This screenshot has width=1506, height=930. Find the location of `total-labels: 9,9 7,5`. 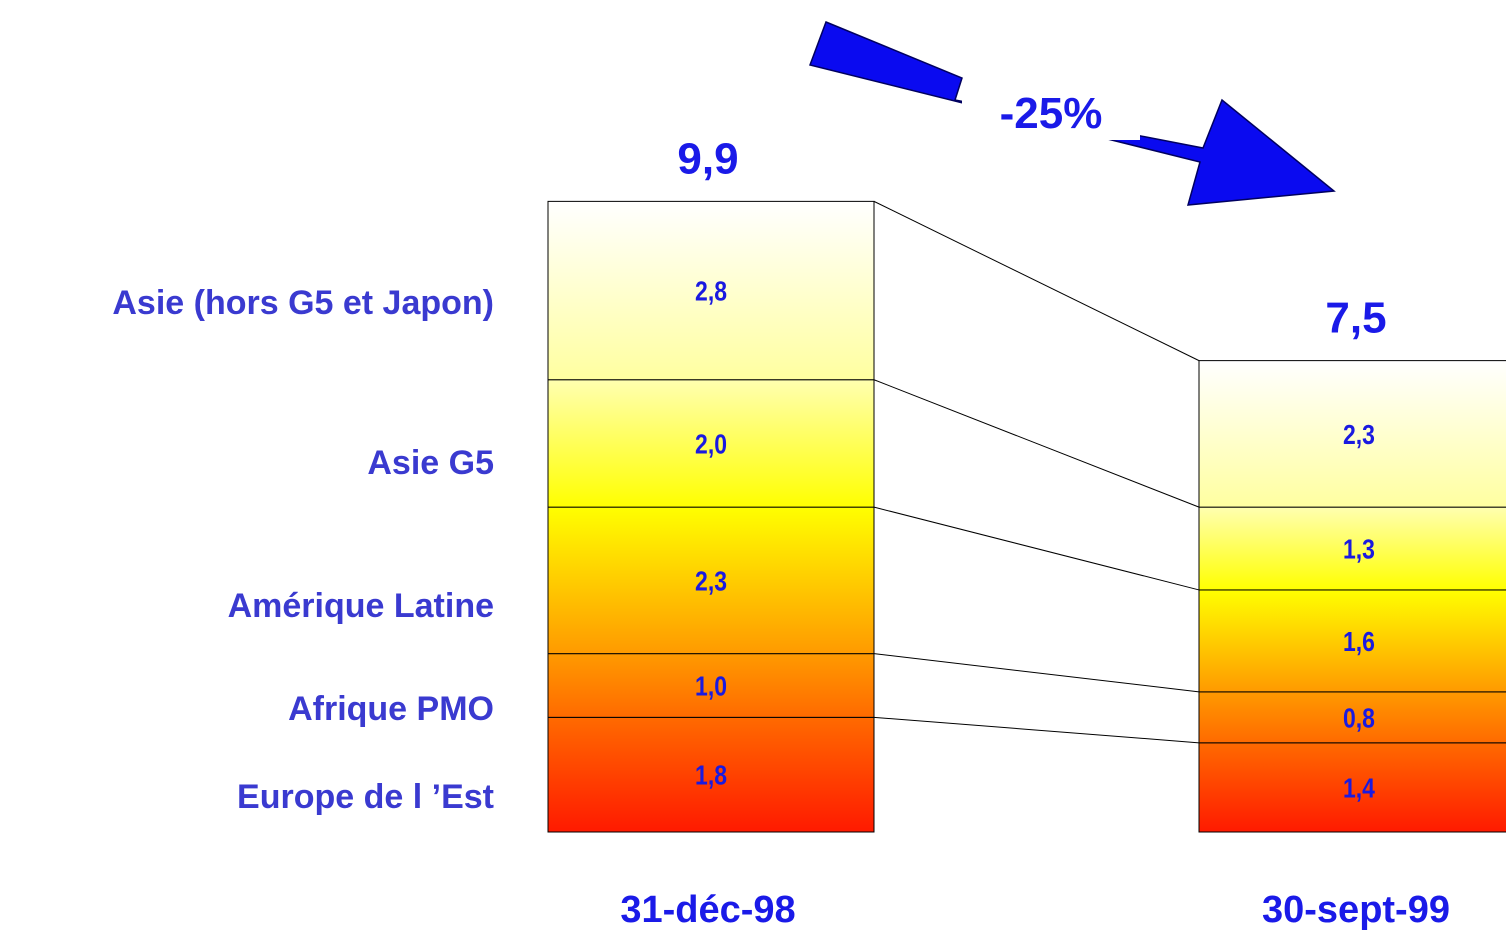

total-labels: 9,9 7,5 is located at coordinates (1031, 238).